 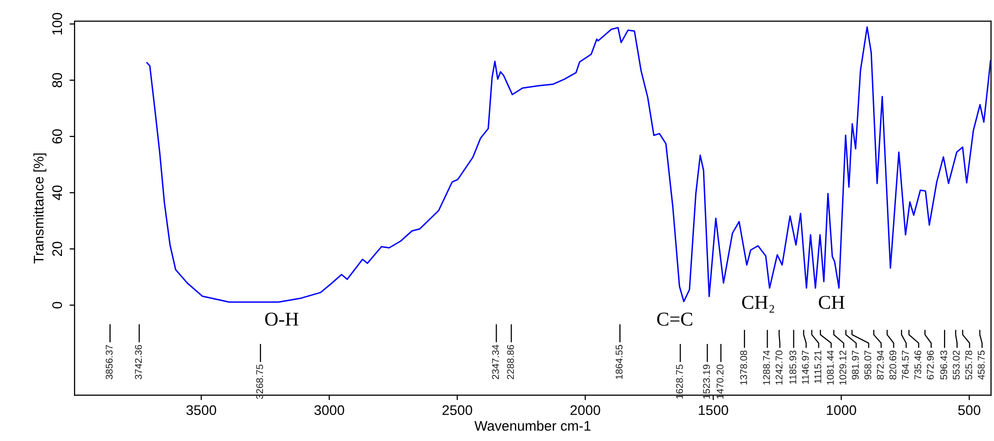 I want to click on x-axis-title: Wavenumber cm-1, so click(x=532, y=425).